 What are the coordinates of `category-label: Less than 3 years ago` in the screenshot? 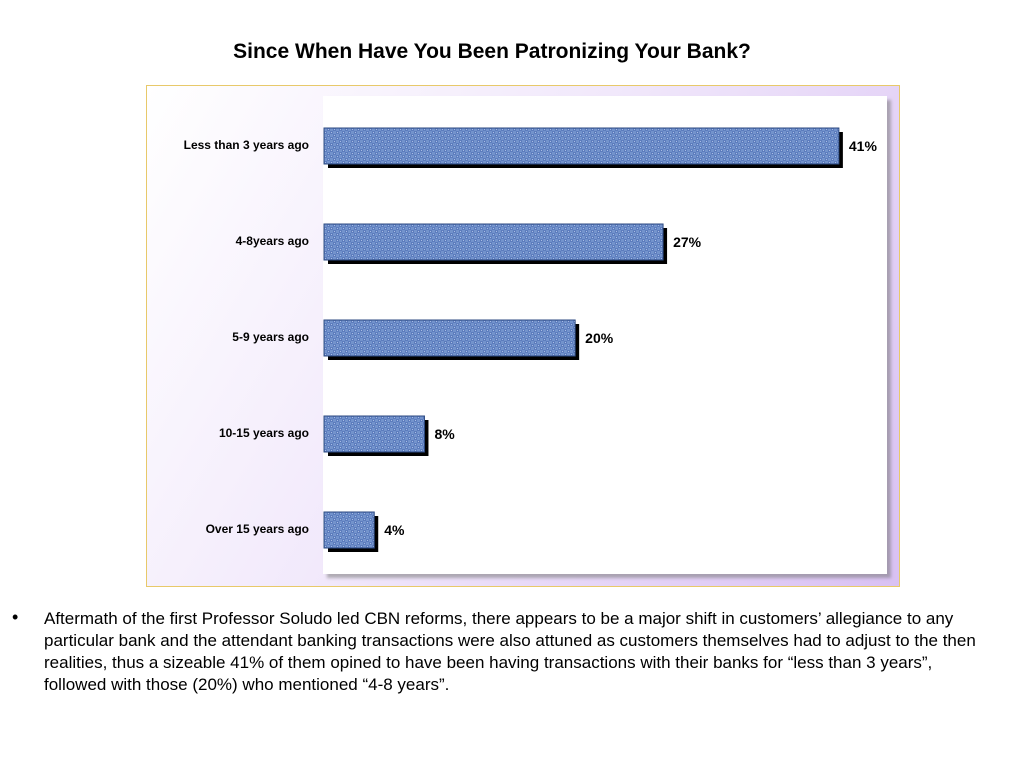 It's located at (246, 145).